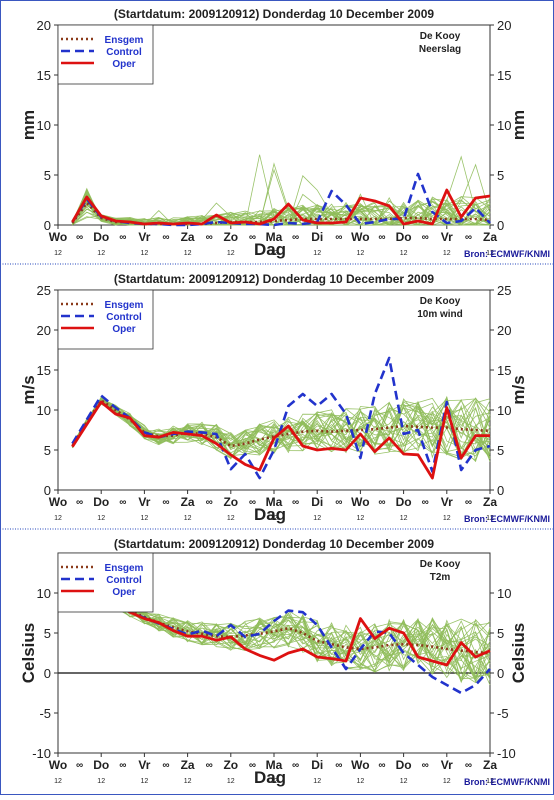 This screenshot has height=800, width=554. Describe the element at coordinates (317, 237) in the screenshot. I see `x-day-label: Di` at that location.